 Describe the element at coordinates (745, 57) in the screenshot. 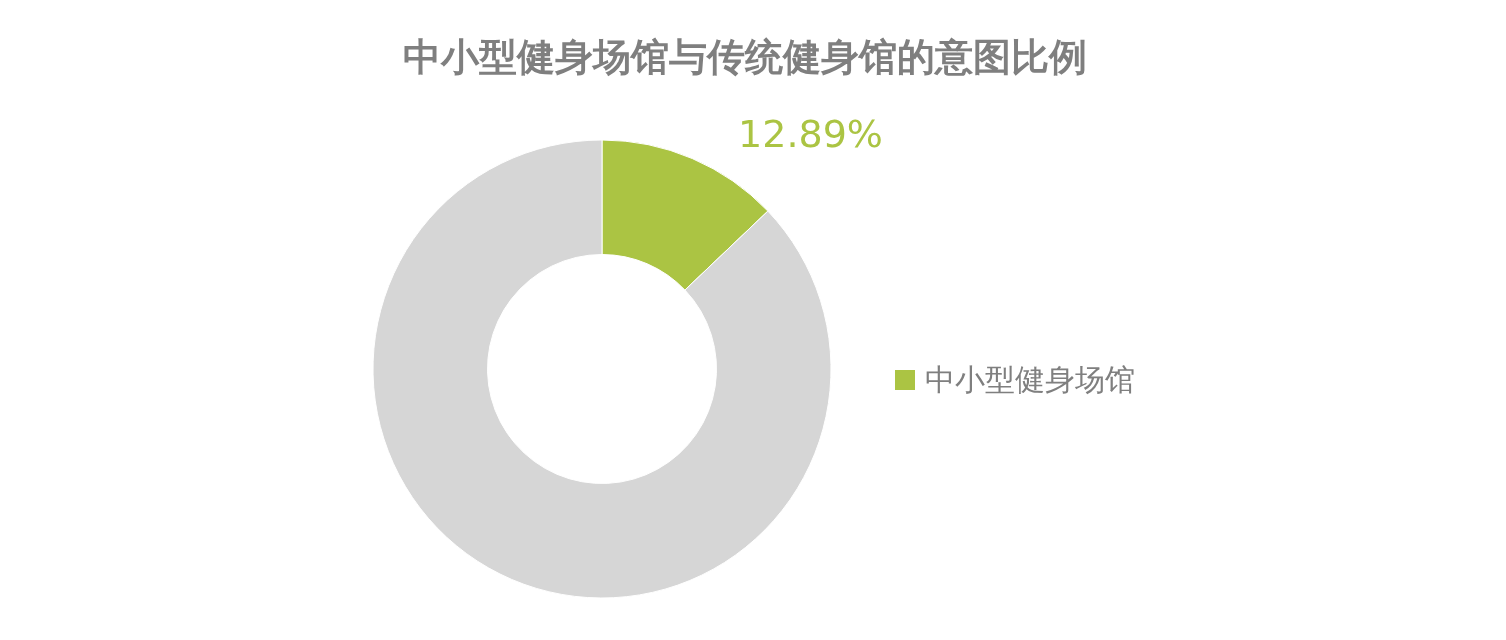

I see `chart-title: 中小型健身场馆与传统健身馆的意图比例` at that location.